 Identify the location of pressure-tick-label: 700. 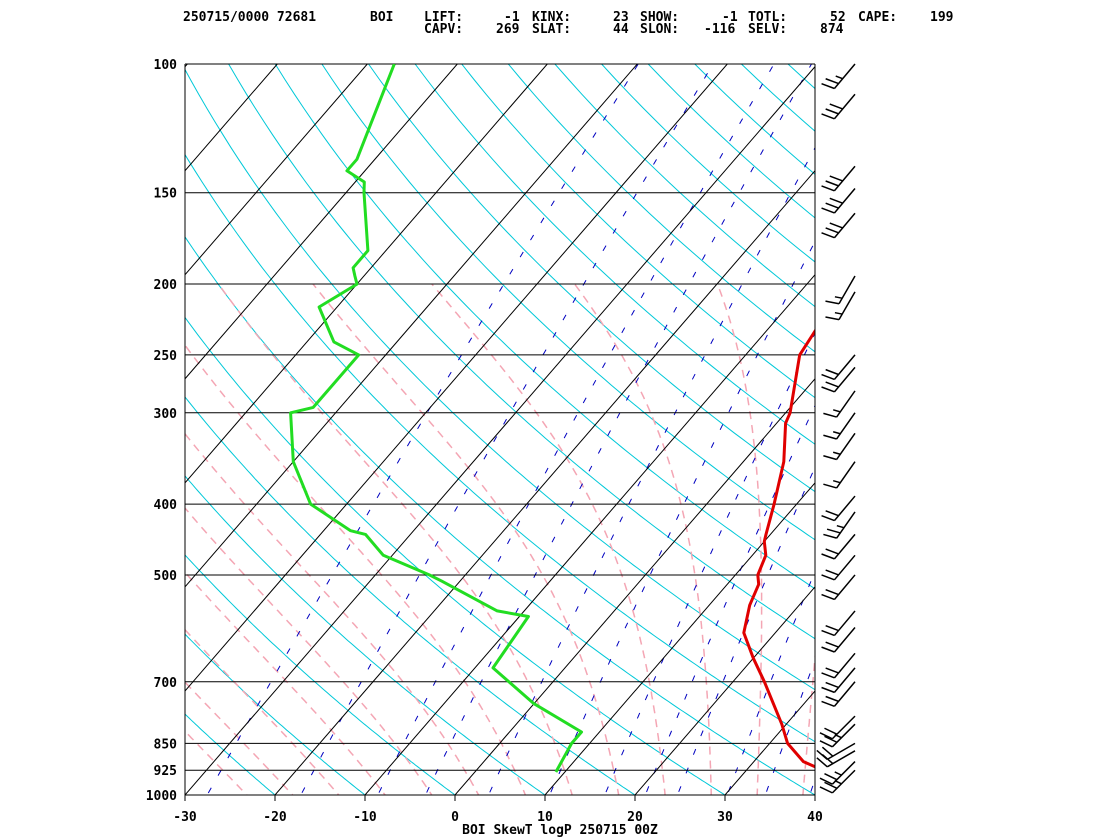
(166, 683).